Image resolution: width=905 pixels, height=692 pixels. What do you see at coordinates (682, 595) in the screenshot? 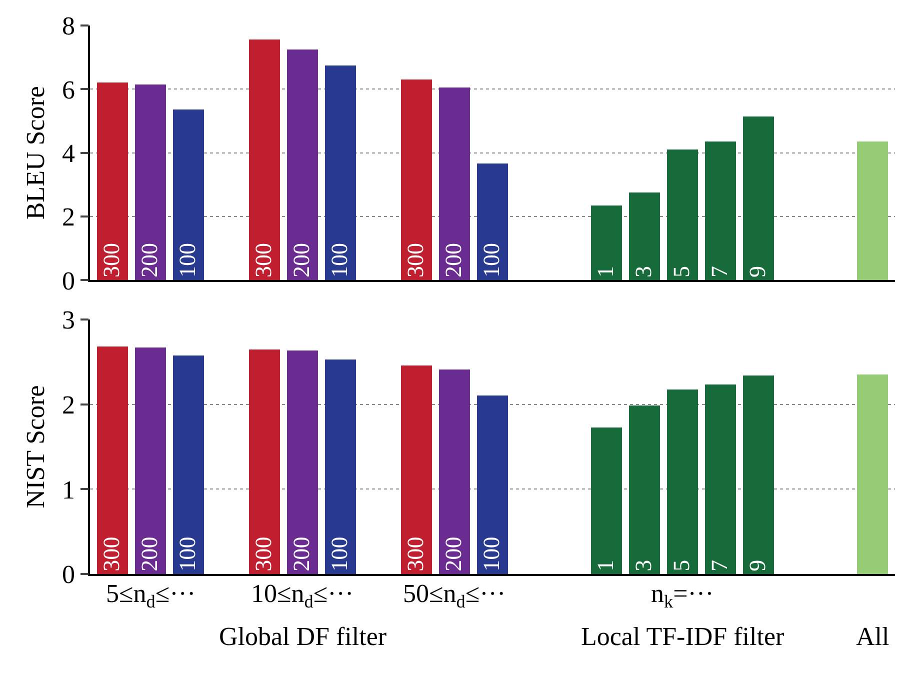
I see `text: n$_{k}$=···` at bounding box center [682, 595].